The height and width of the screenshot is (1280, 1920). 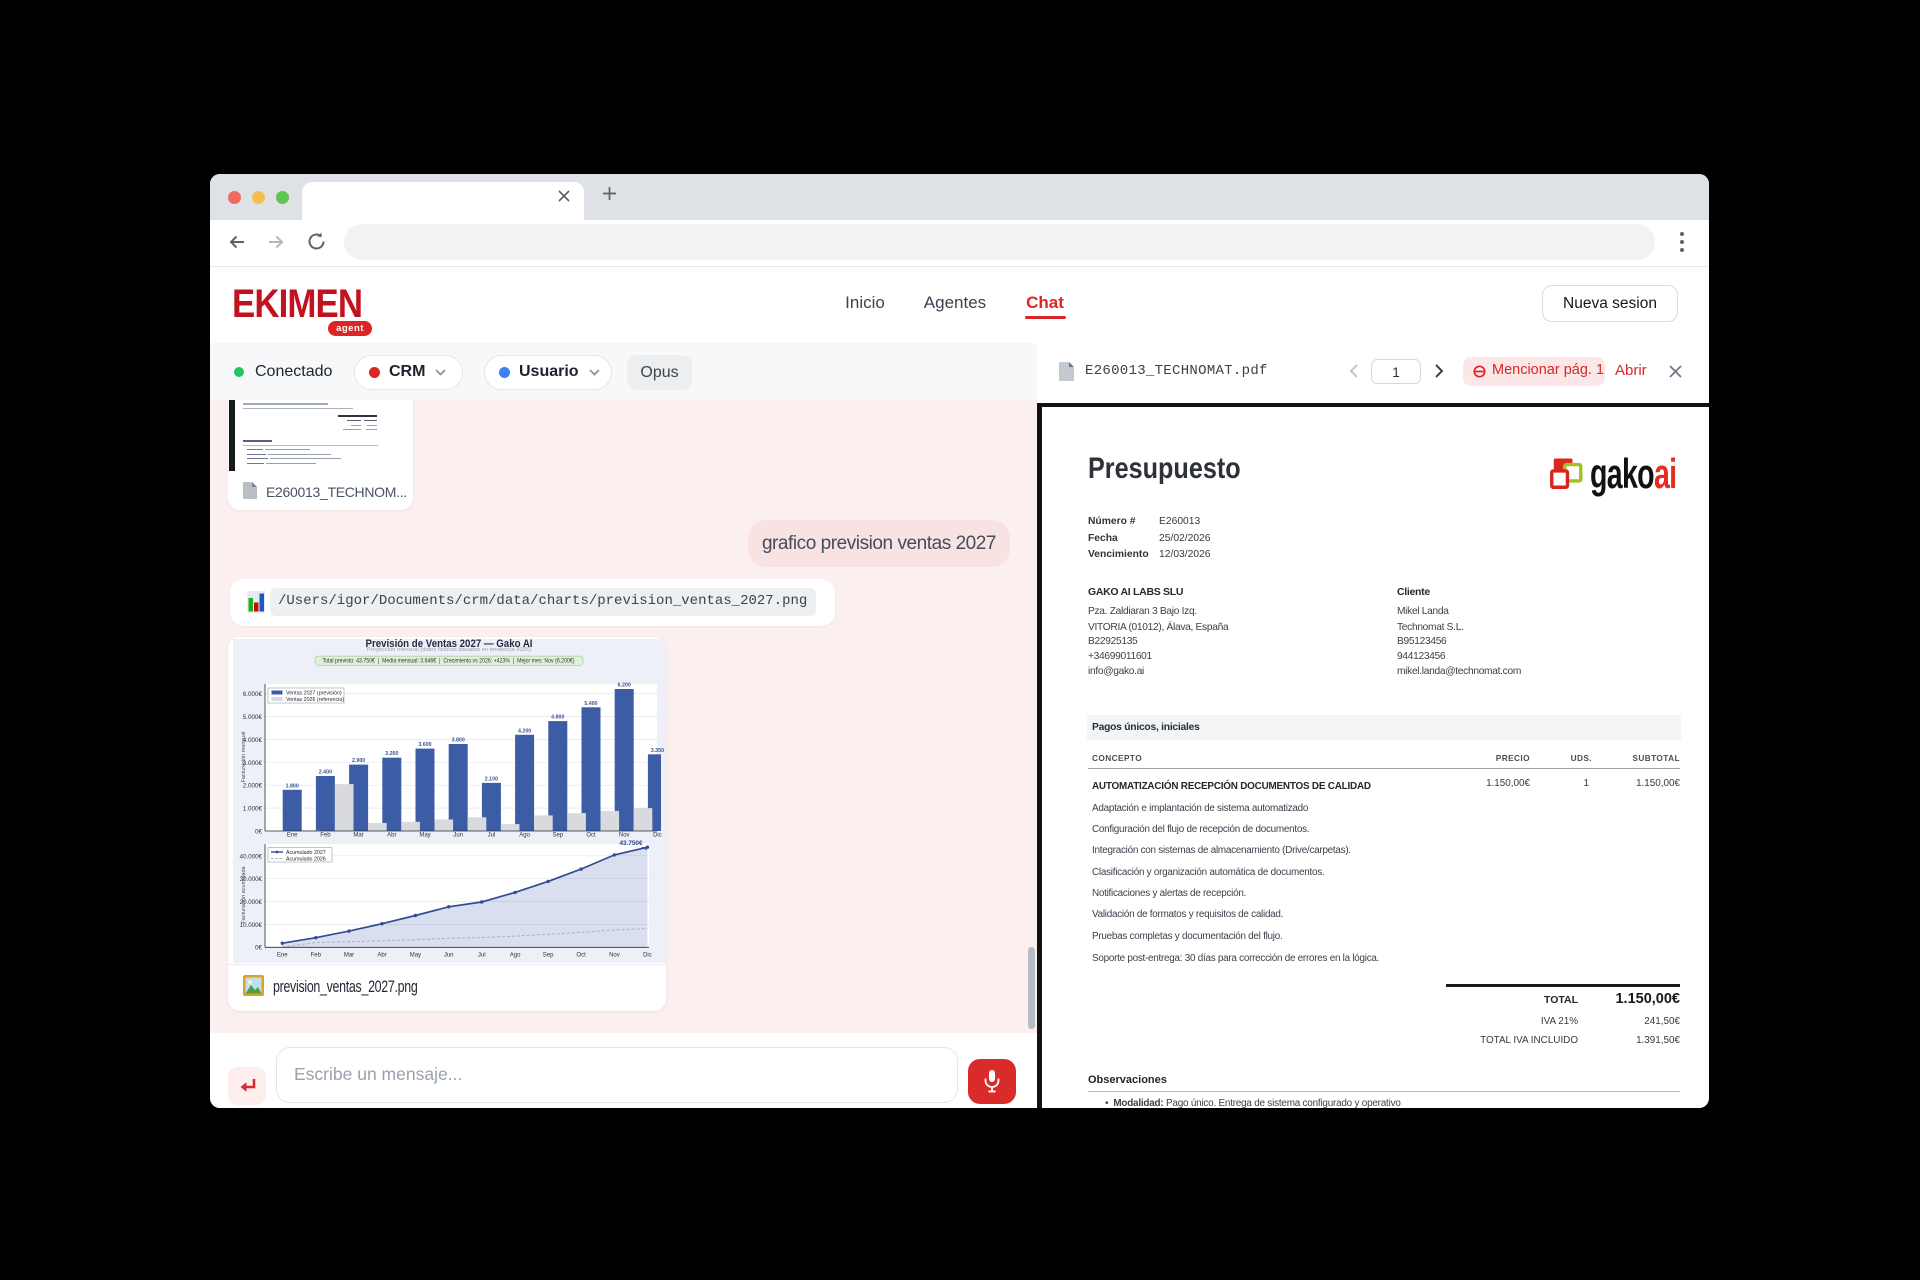 I want to click on svg-text: 3.600, so click(x=424, y=745).